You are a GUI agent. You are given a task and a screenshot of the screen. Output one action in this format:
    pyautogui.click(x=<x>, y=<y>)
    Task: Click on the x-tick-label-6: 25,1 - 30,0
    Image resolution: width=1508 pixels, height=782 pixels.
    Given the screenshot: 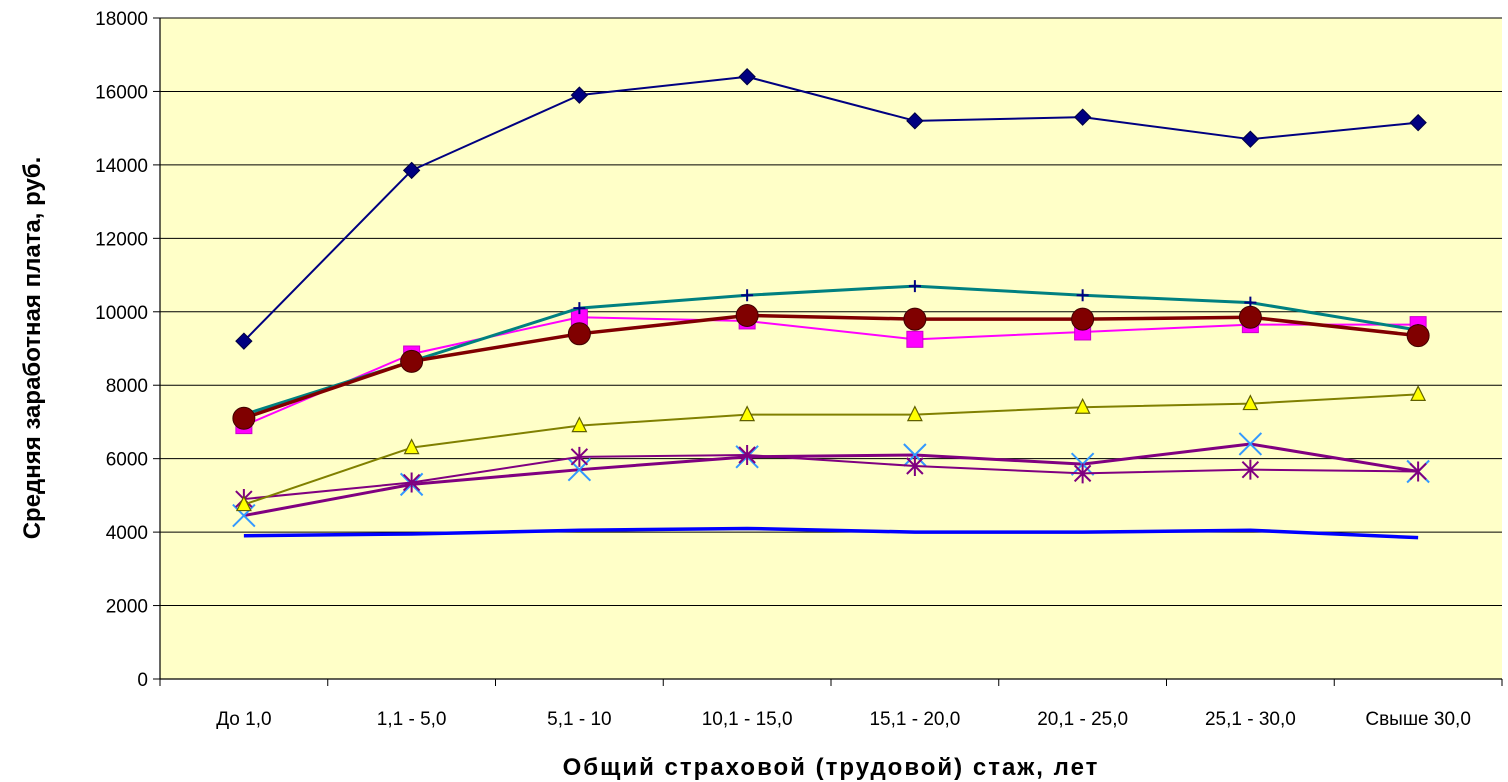 What is the action you would take?
    pyautogui.click(x=1250, y=719)
    